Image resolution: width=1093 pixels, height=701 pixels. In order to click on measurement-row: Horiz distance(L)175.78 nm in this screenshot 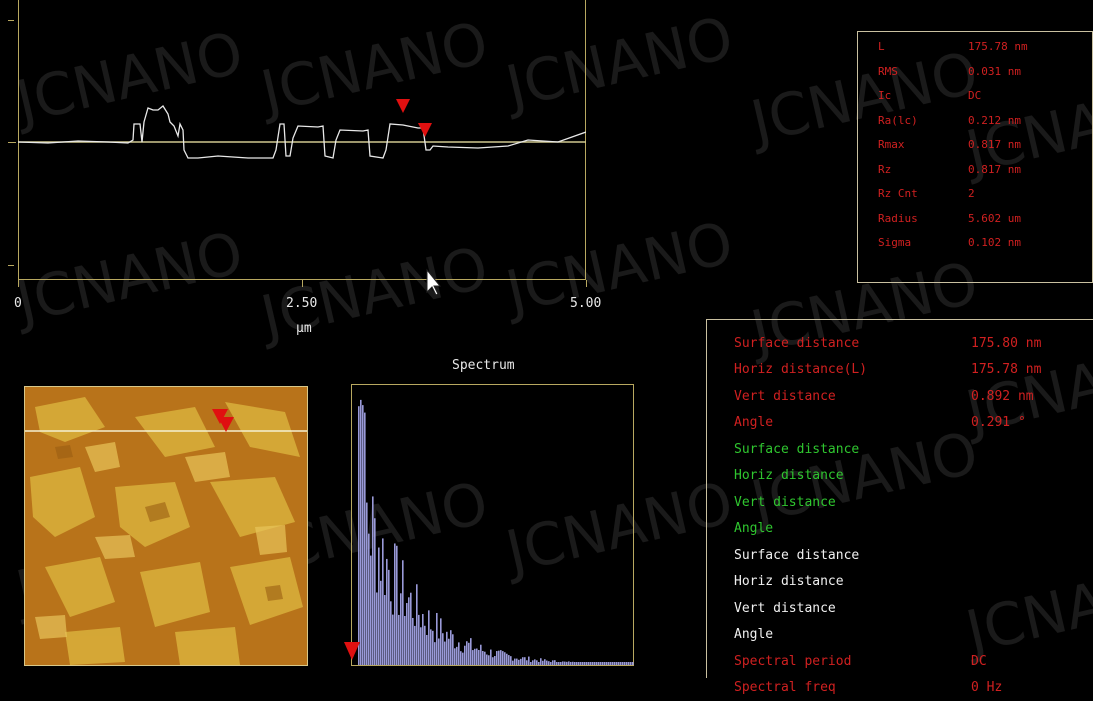, I will do `click(913, 370)`.